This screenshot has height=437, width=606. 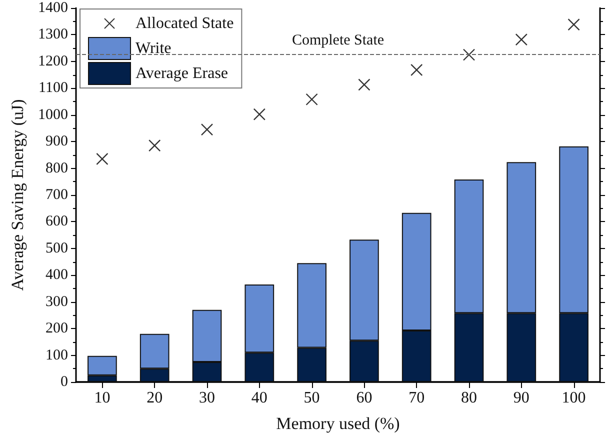 What do you see at coordinates (207, 398) in the screenshot?
I see `x-tick-label: 30` at bounding box center [207, 398].